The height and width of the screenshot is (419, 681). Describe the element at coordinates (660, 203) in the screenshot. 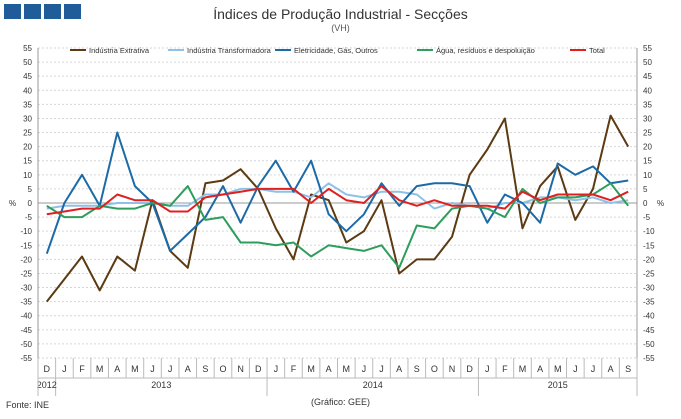

I see `y-axis-label-right: %` at that location.